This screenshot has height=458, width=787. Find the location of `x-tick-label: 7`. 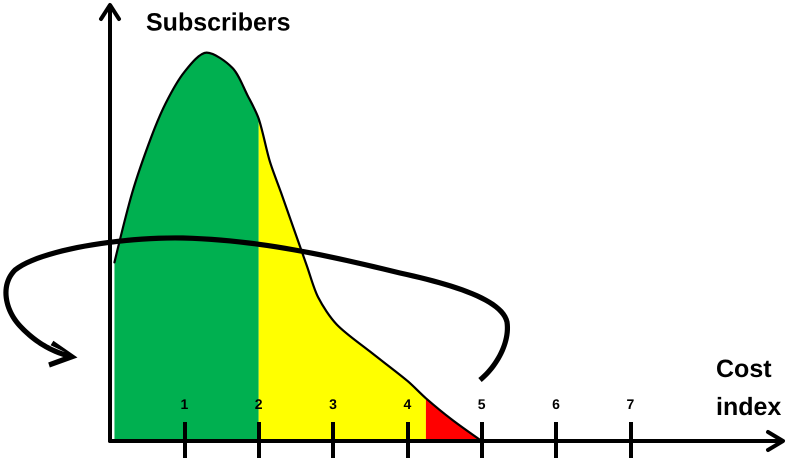

x-tick-label: 7 is located at coordinates (630, 404).